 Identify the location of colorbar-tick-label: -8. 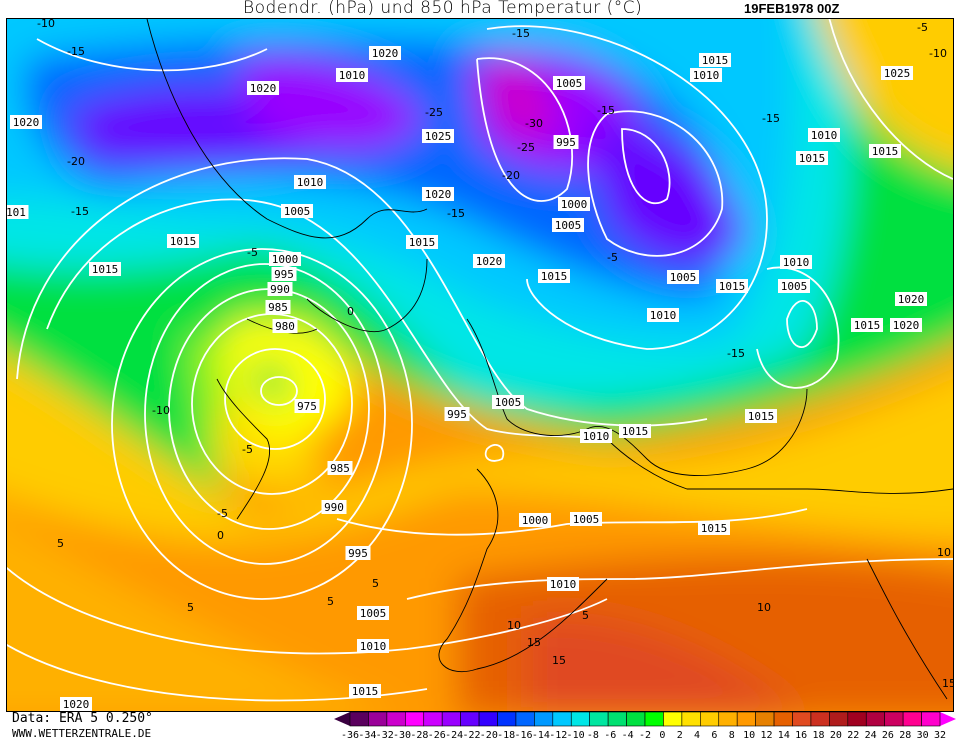
(593, 735).